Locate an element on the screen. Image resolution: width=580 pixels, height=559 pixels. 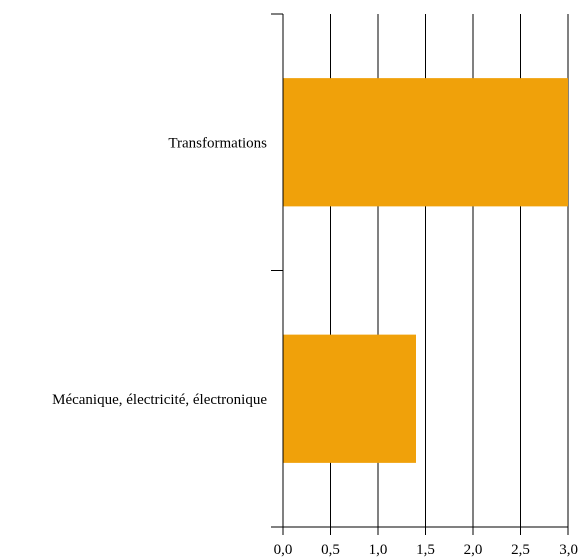
category-label: Mécanique, électricité, électronique is located at coordinates (159, 400).